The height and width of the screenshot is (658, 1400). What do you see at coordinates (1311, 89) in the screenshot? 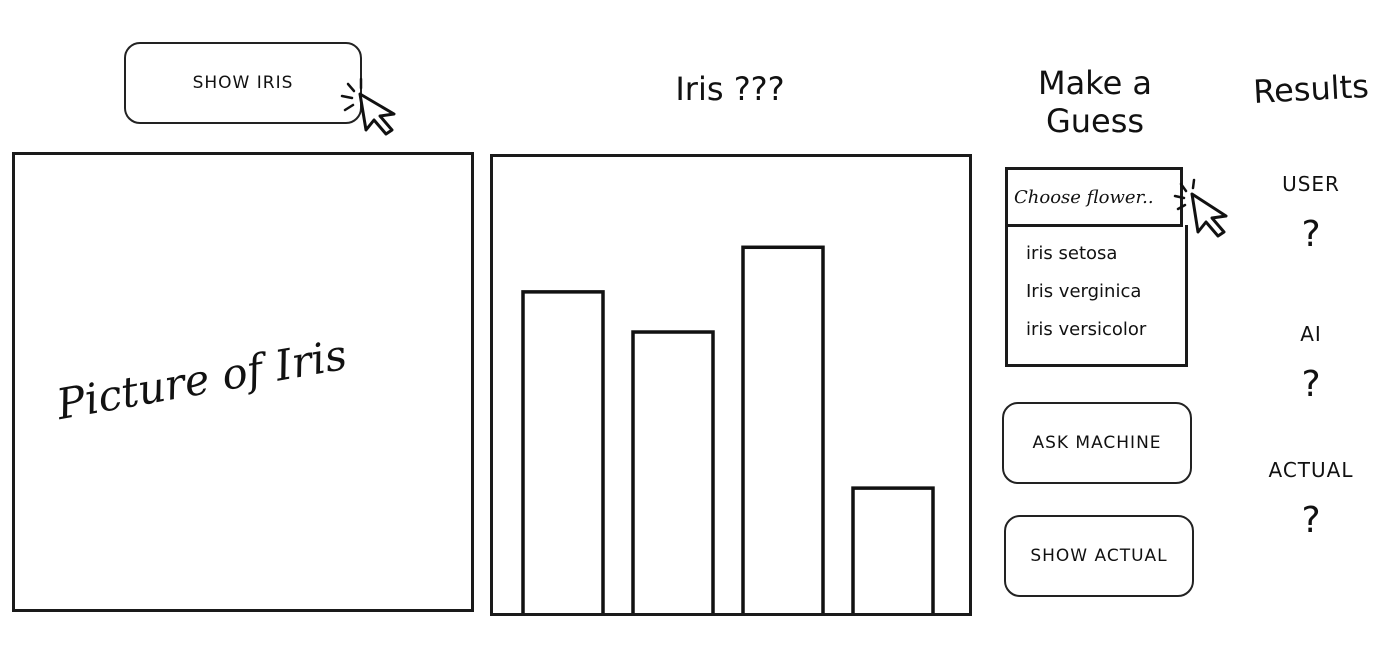
I see `results-heading: Results` at bounding box center [1311, 89].